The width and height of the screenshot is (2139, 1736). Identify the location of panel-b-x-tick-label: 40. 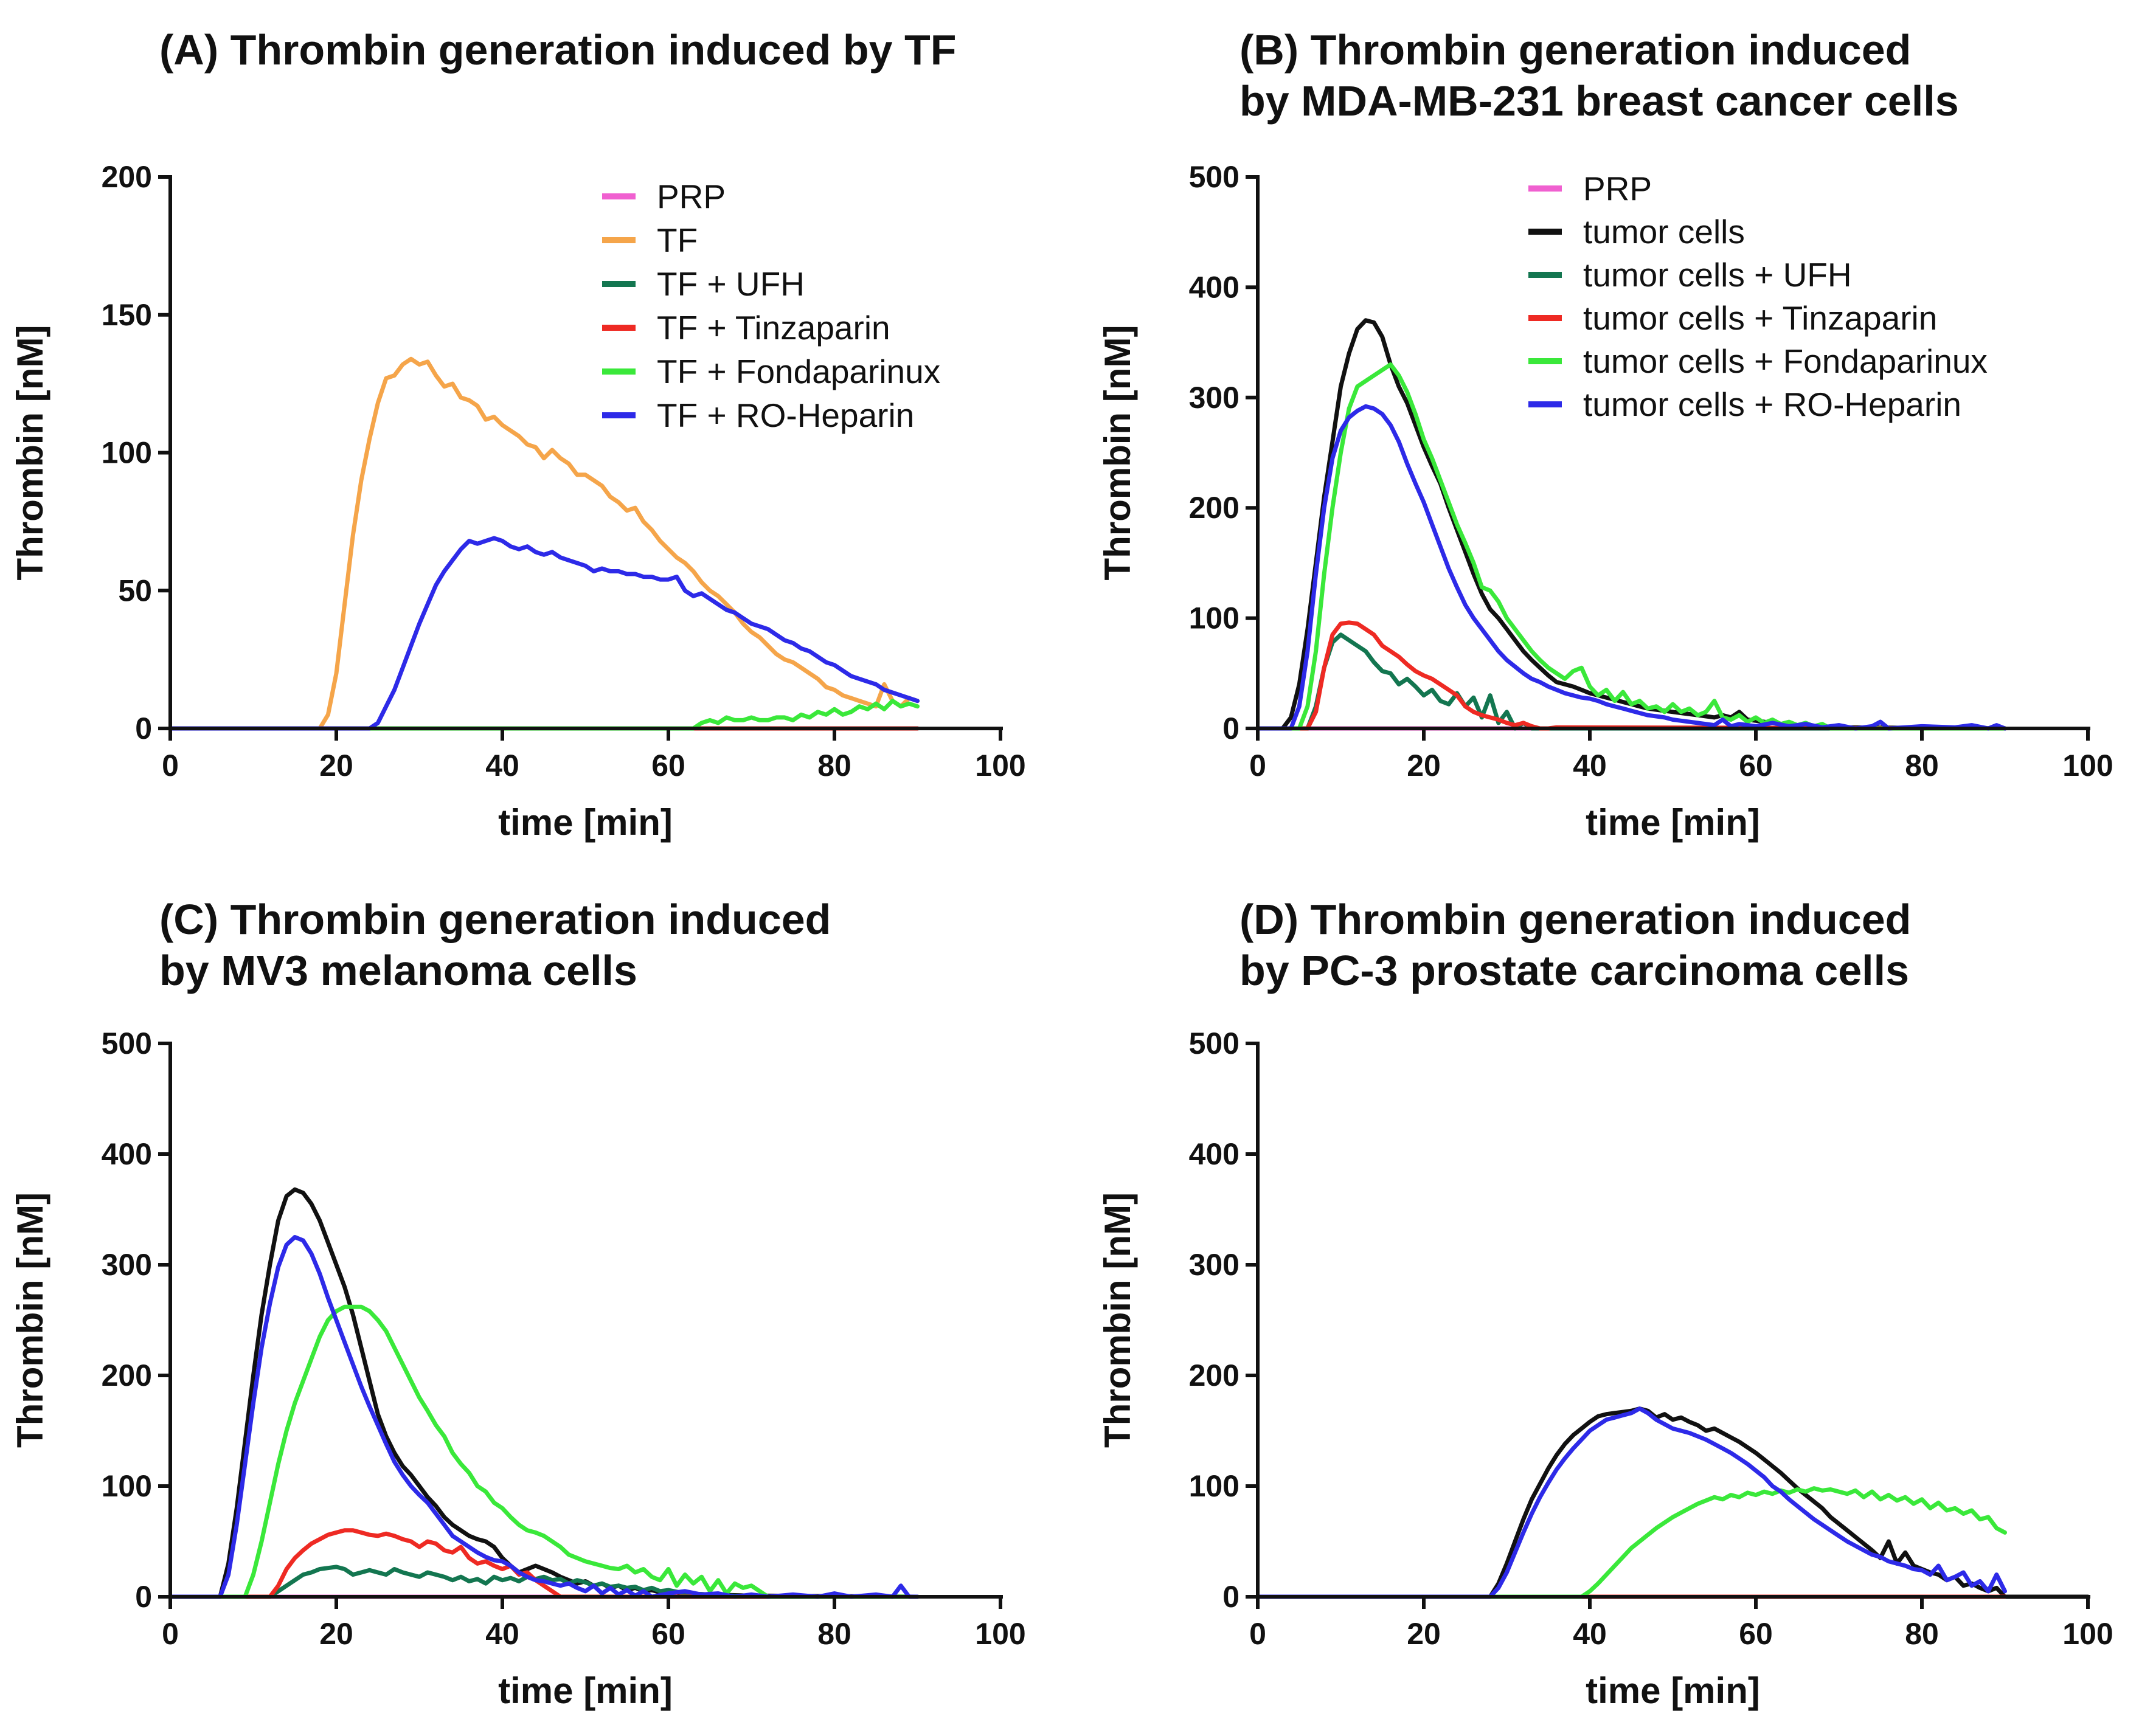
(1590, 766).